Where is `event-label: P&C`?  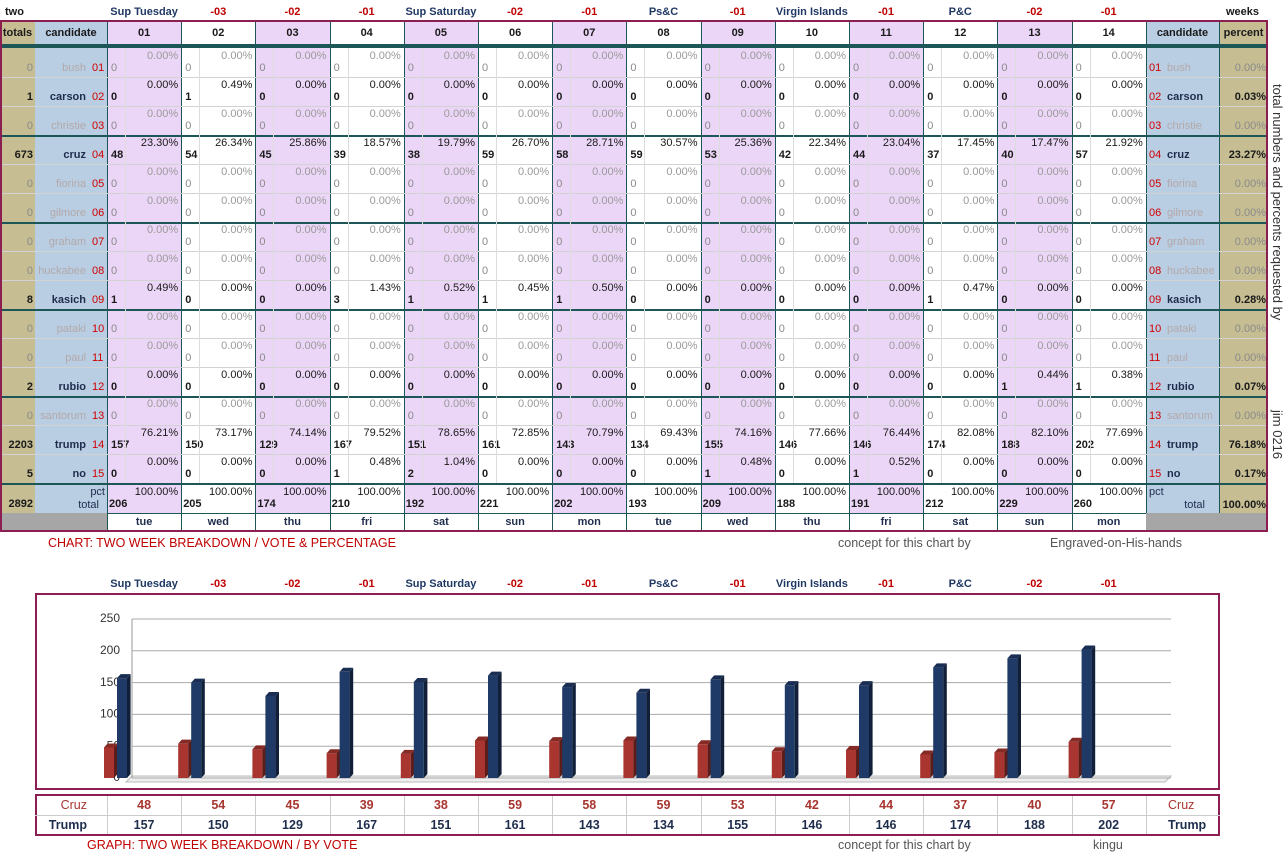
event-label: P&C is located at coordinates (960, 584).